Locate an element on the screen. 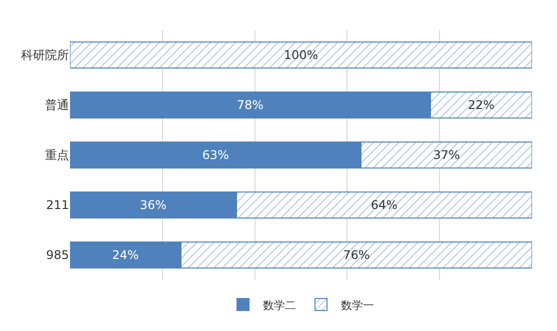  data-label: 76% is located at coordinates (356, 255).